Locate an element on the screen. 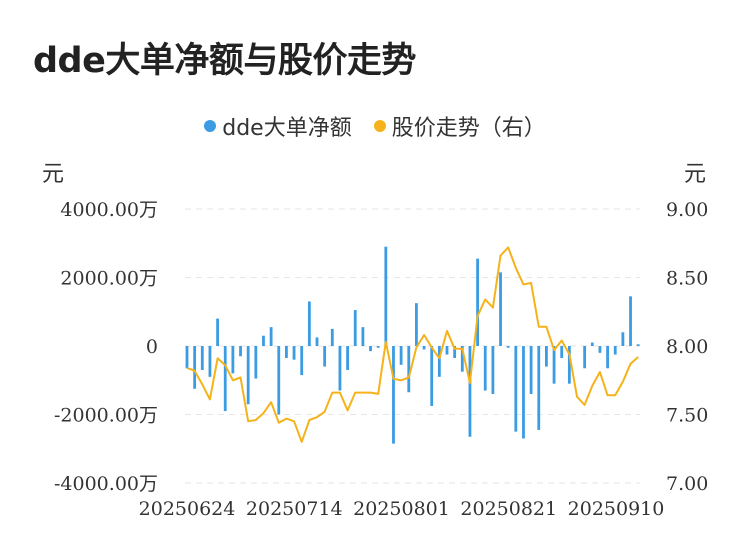  right-tick-label: 8.00 is located at coordinates (687, 347).